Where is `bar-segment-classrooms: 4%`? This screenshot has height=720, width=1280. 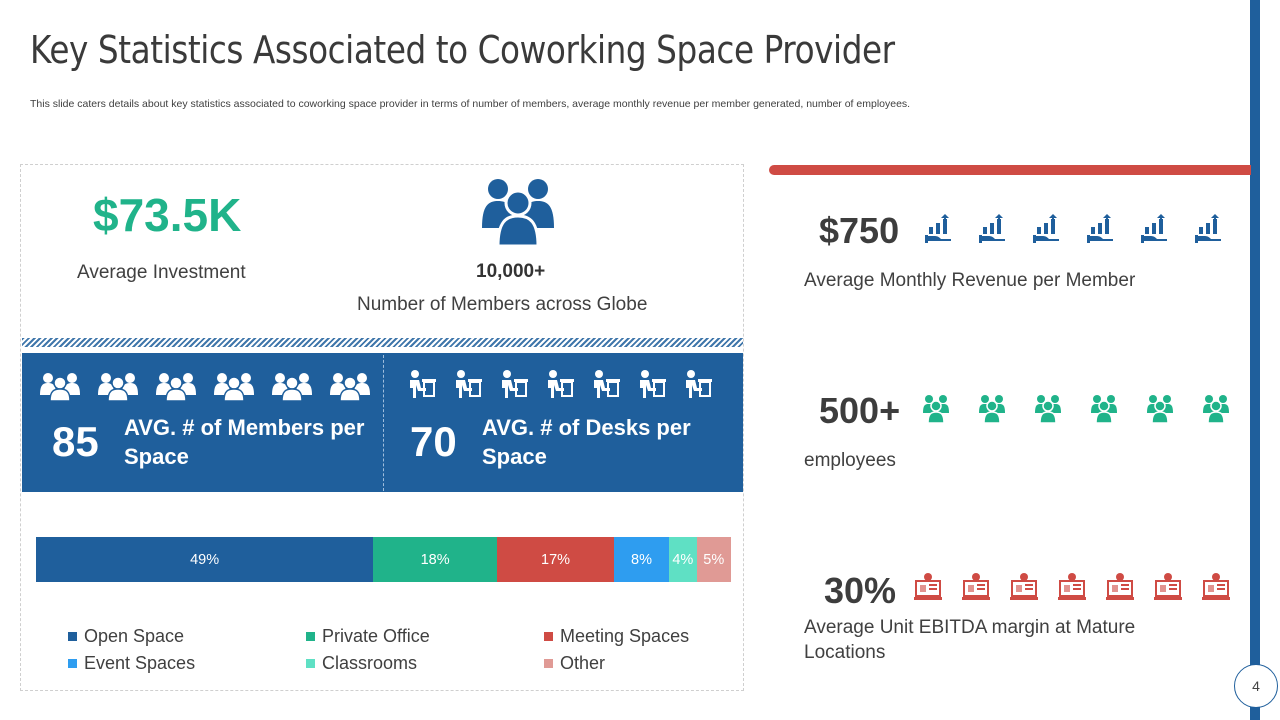
bar-segment-classrooms: 4% is located at coordinates (683, 559).